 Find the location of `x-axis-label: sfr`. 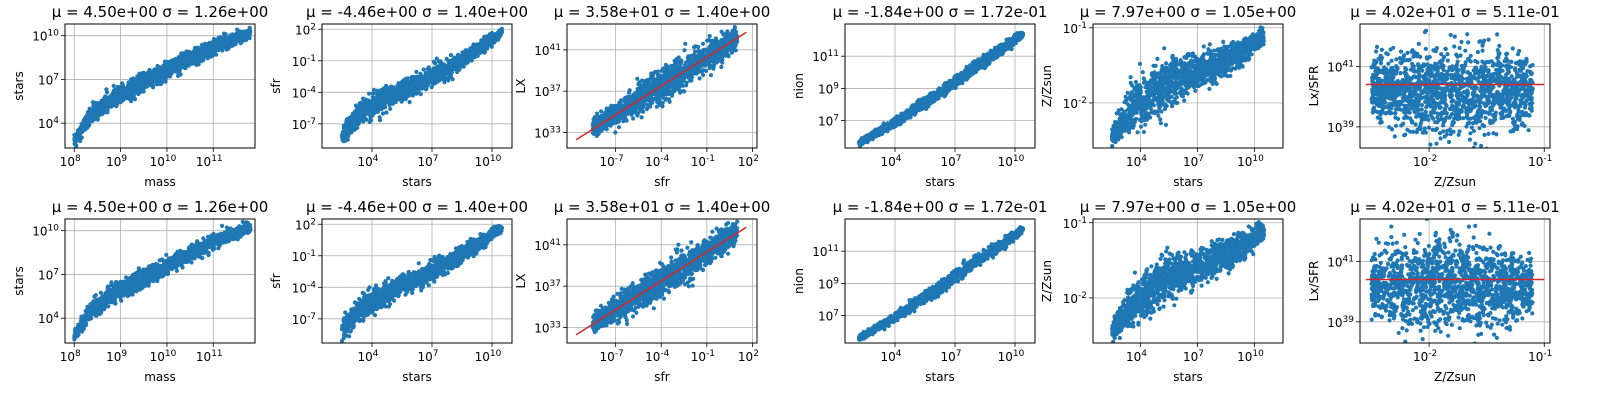

x-axis-label: sfr is located at coordinates (661, 182).